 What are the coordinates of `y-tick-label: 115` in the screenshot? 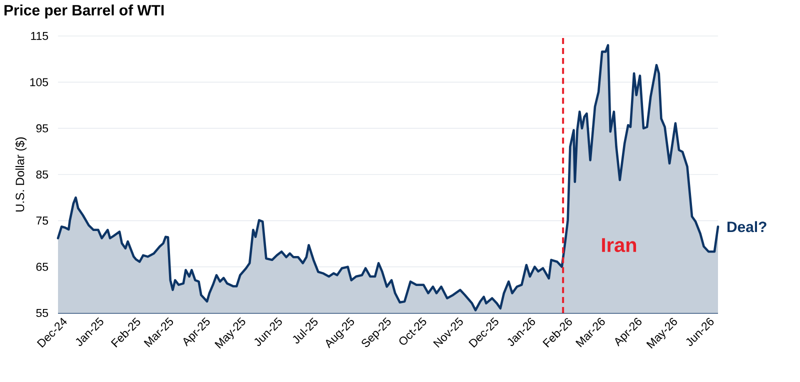 It's located at (39, 36).